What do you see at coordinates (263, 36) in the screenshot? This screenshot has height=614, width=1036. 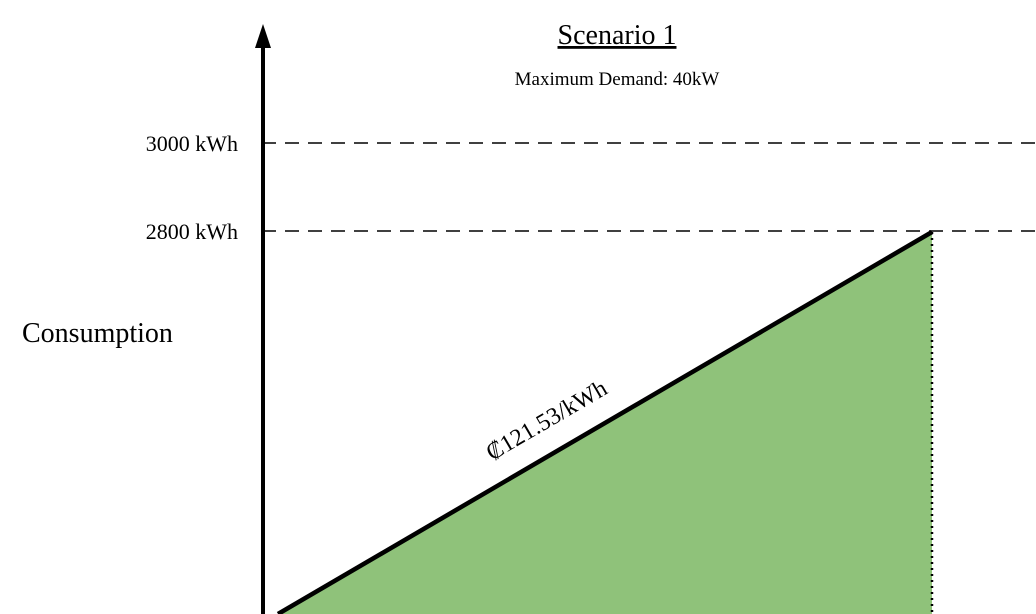 I see `y-axis-arrow-icon` at bounding box center [263, 36].